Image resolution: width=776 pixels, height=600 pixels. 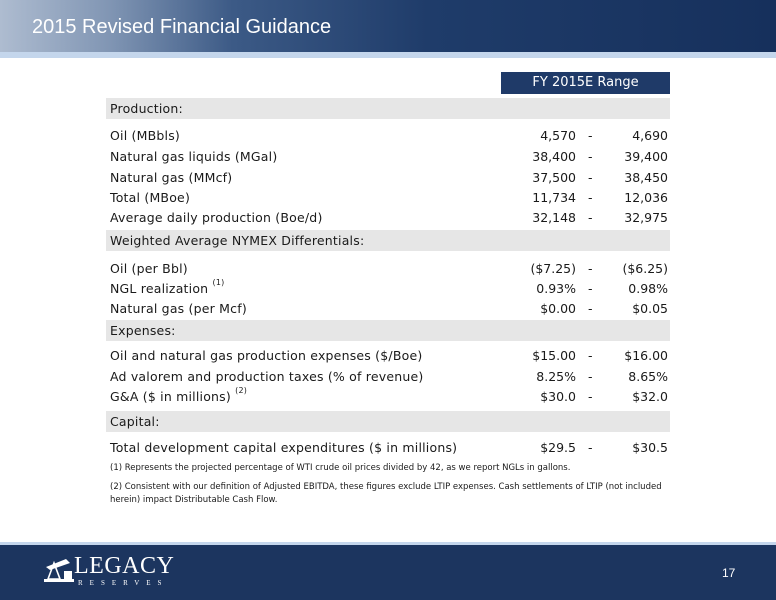 What do you see at coordinates (648, 288) in the screenshot?
I see `range-high: 0.98%` at bounding box center [648, 288].